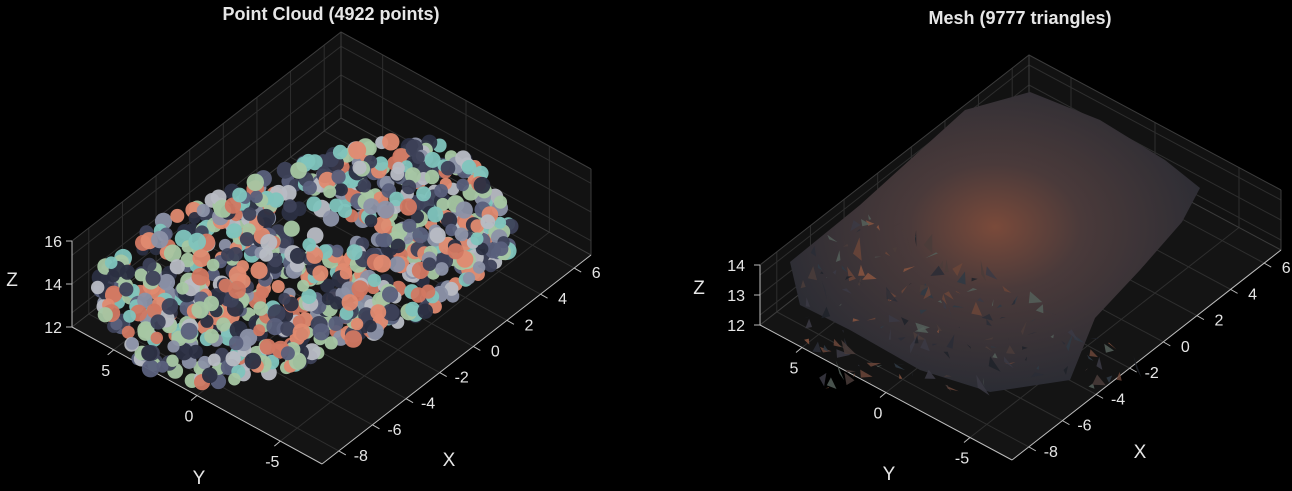 The image size is (1292, 491). What do you see at coordinates (477, 365) in the screenshot?
I see `x-tick-labels: -8 -6 -4 -2 0 2 4 6` at bounding box center [477, 365].